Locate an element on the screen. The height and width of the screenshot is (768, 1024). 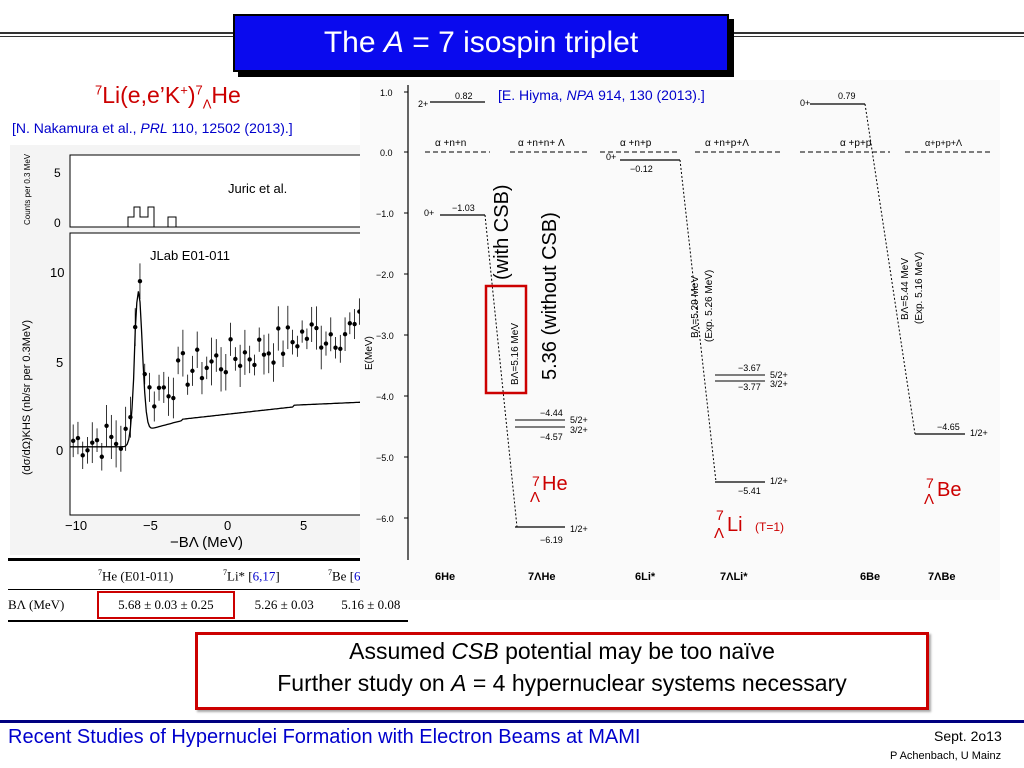
he-binding-label: BΛ=5.16 MeV is located at coordinates (515, 354).